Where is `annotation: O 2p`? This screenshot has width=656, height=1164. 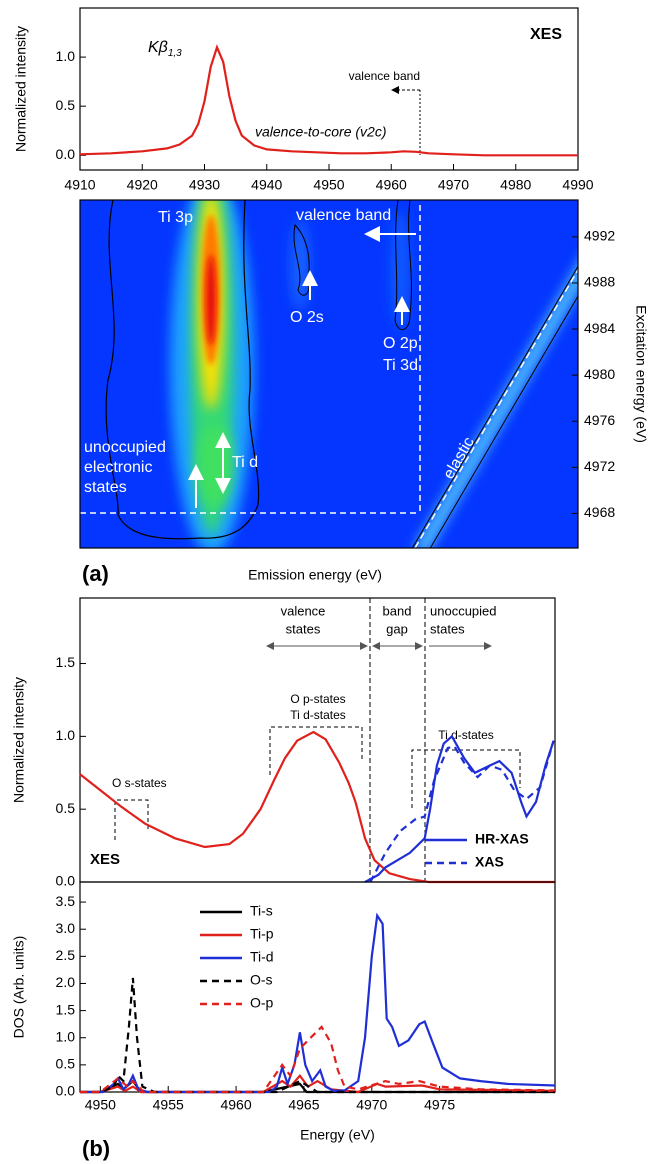 annotation: O 2p is located at coordinates (400, 343).